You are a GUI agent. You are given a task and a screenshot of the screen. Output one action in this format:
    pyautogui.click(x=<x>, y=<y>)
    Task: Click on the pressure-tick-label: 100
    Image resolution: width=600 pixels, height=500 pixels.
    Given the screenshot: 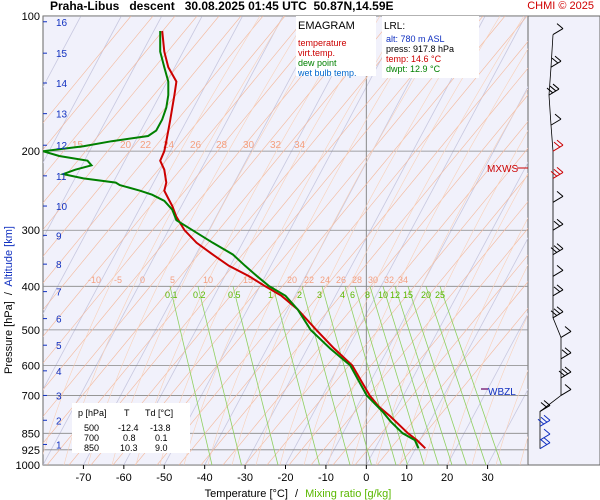 What is the action you would take?
    pyautogui.click(x=31, y=17)
    